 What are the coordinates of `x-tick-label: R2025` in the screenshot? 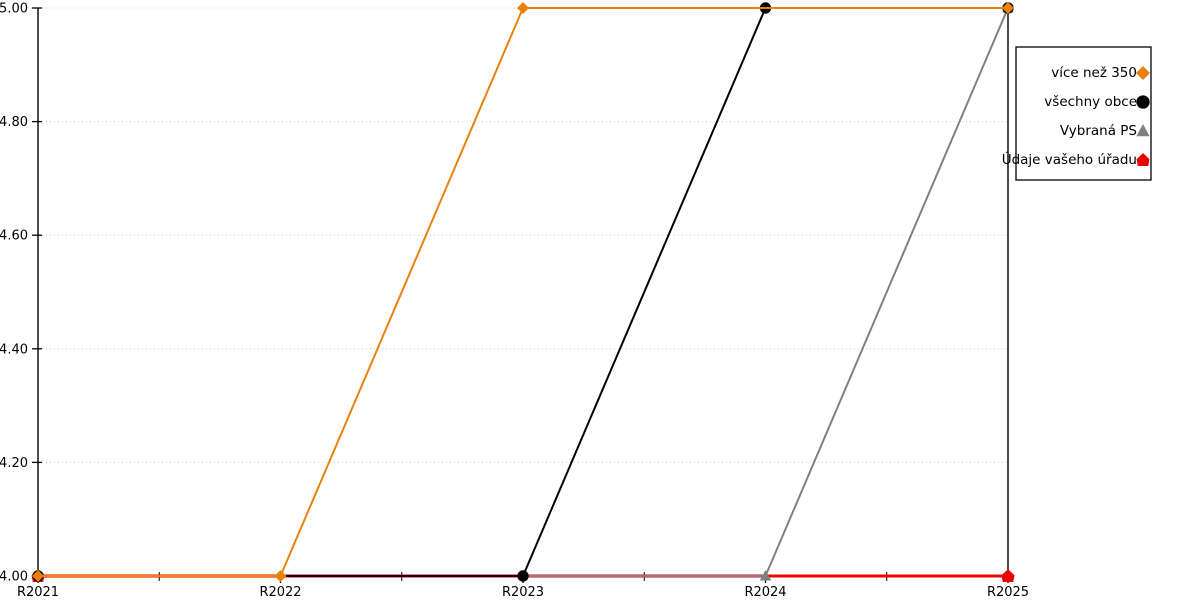 It's located at (1008, 592).